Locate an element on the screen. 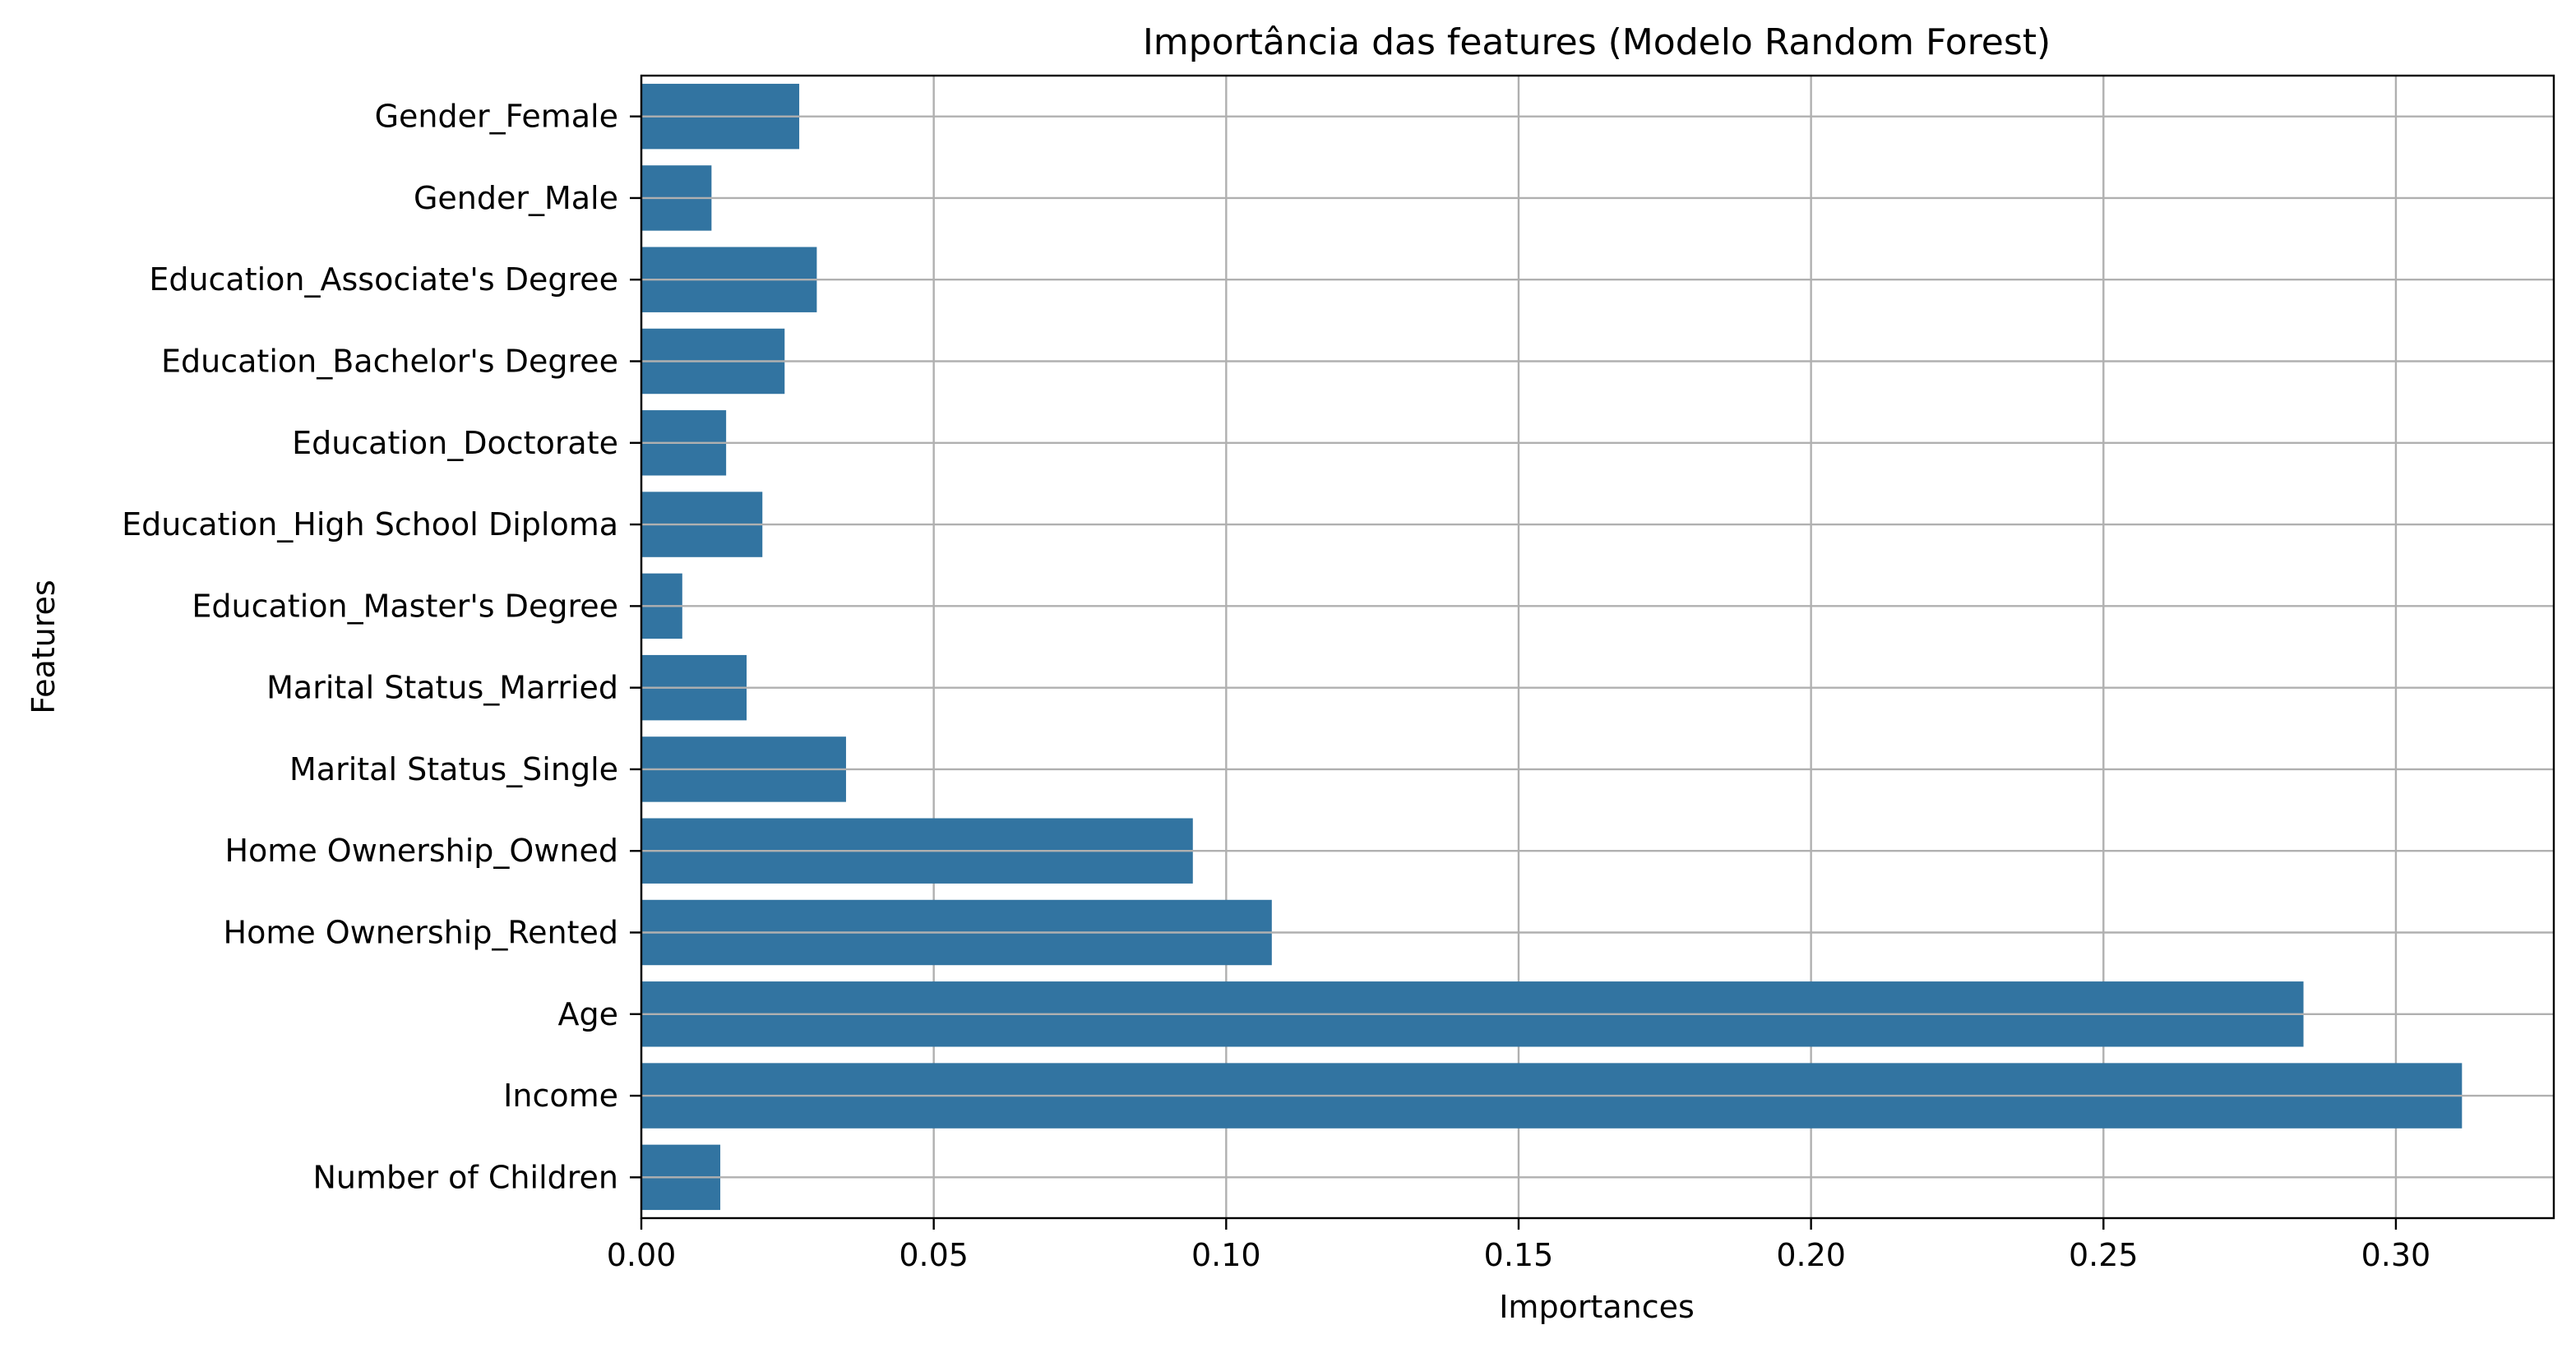 The image size is (2576, 1348). y-tick-label: Number of Children is located at coordinates (465, 1177).